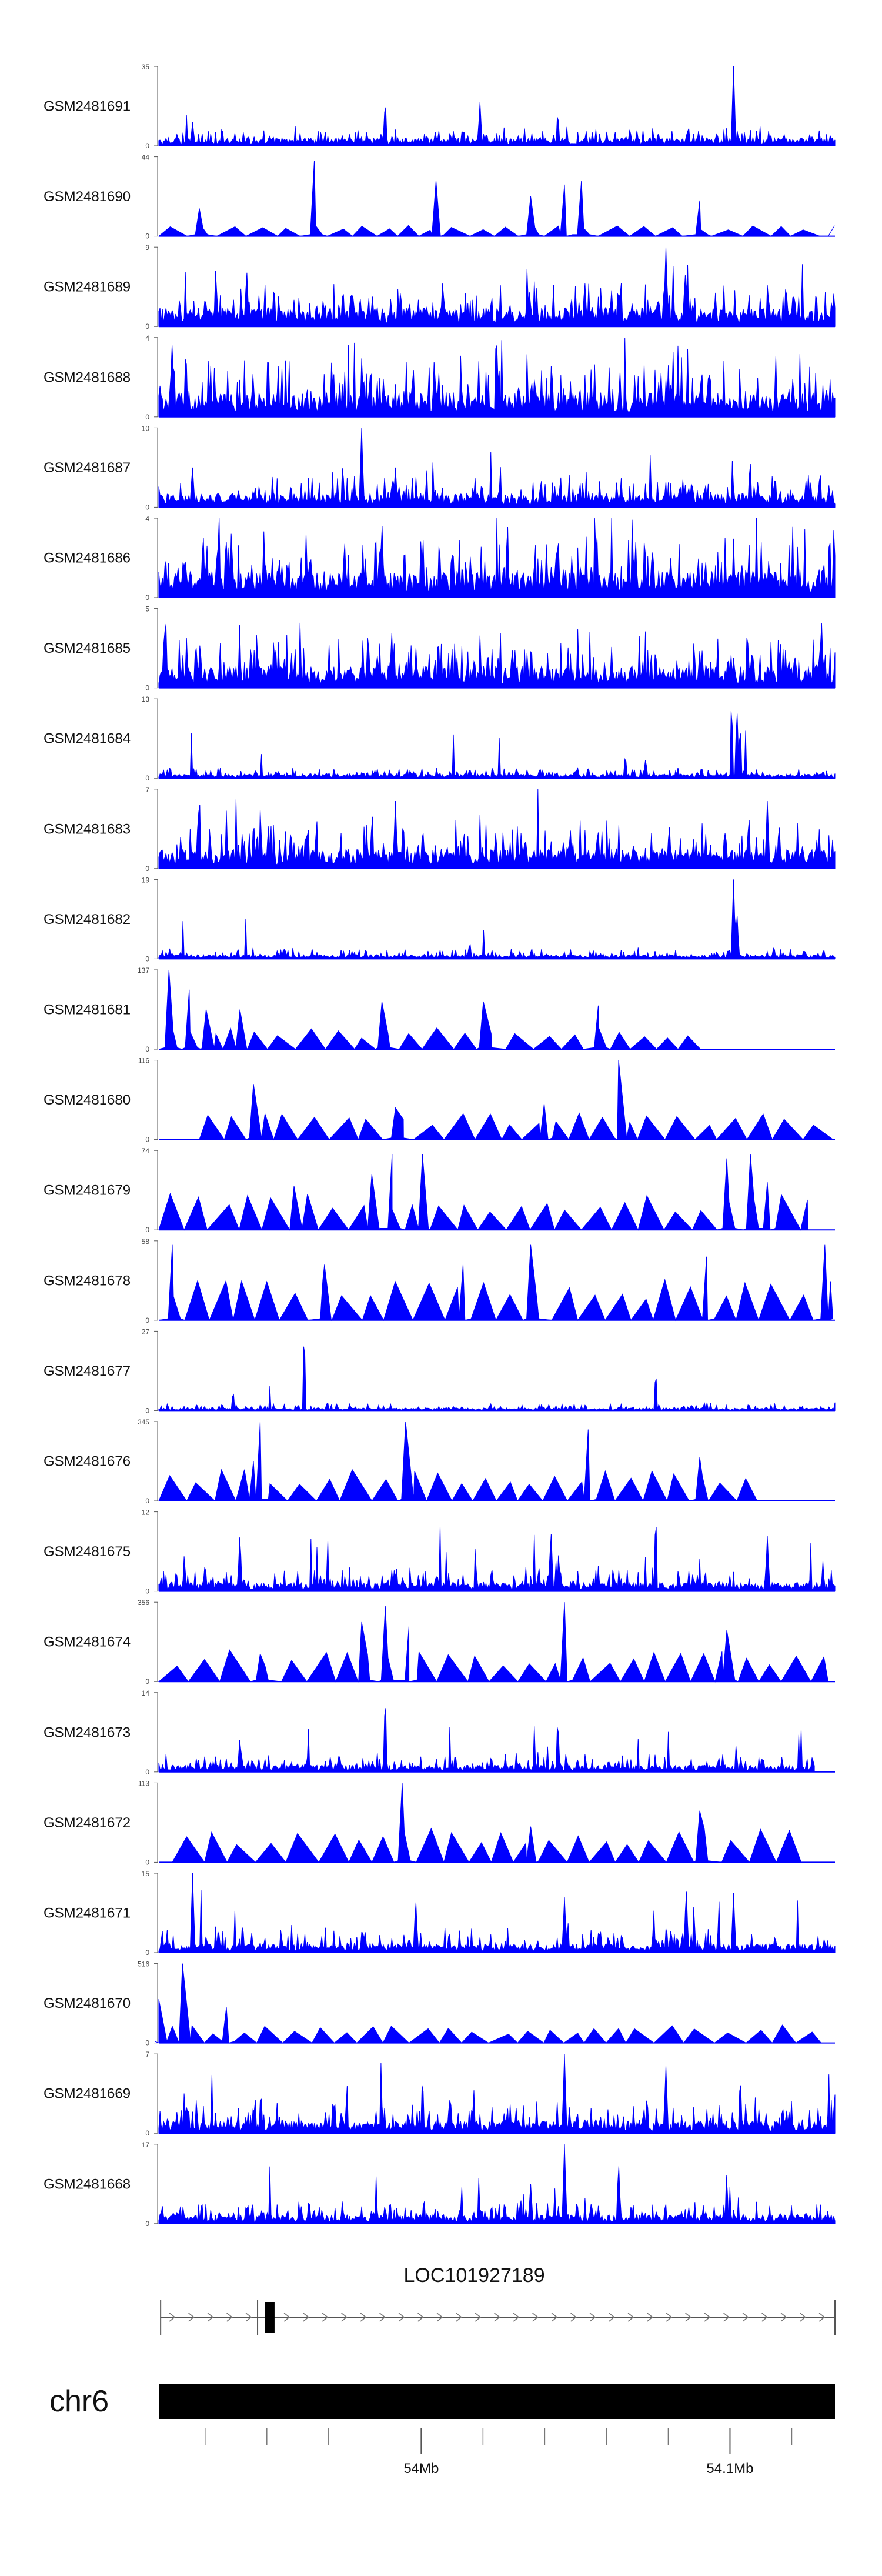 This screenshot has height=2576, width=882. What do you see at coordinates (87, 1732) in the screenshot?
I see `track-label: GSM2481673` at bounding box center [87, 1732].